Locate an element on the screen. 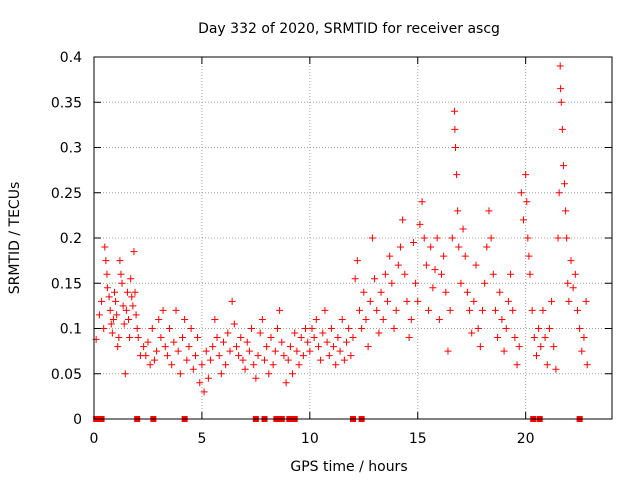  y-tick-label: 0.4 is located at coordinates (71, 58).